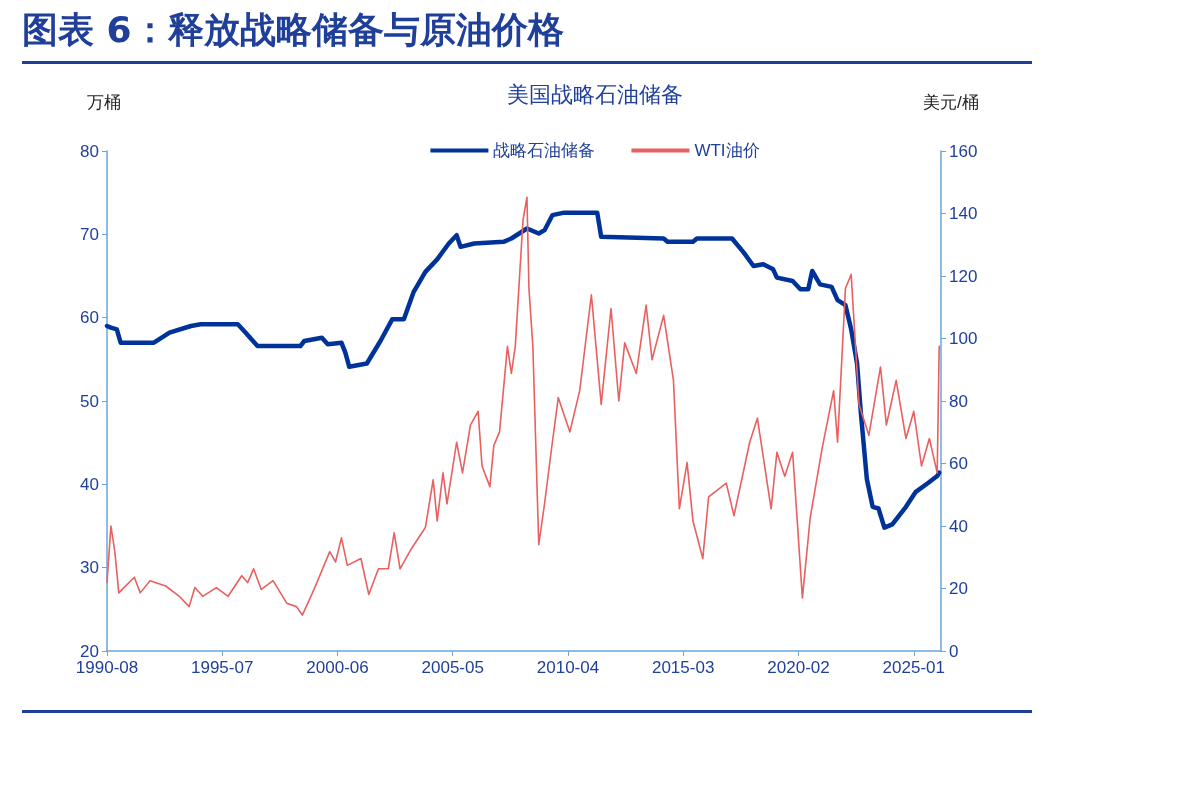 The image size is (1190, 787). Describe the element at coordinates (951, 102) in the screenshot. I see `y2-axis-title: 美元/桶` at that location.